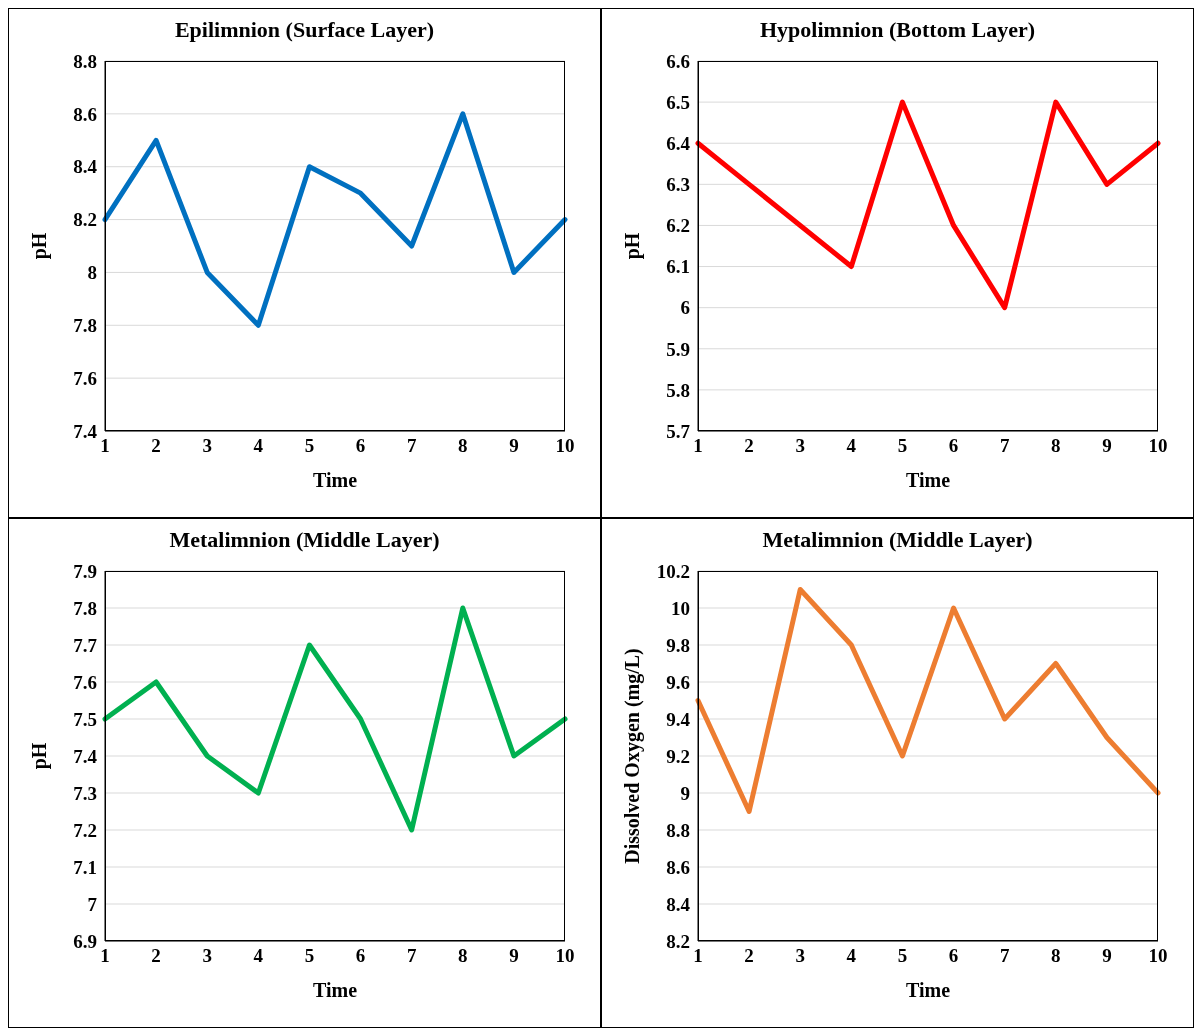  What do you see at coordinates (84, 941) in the screenshot?
I see `y-tick-label: 6.9` at bounding box center [84, 941].